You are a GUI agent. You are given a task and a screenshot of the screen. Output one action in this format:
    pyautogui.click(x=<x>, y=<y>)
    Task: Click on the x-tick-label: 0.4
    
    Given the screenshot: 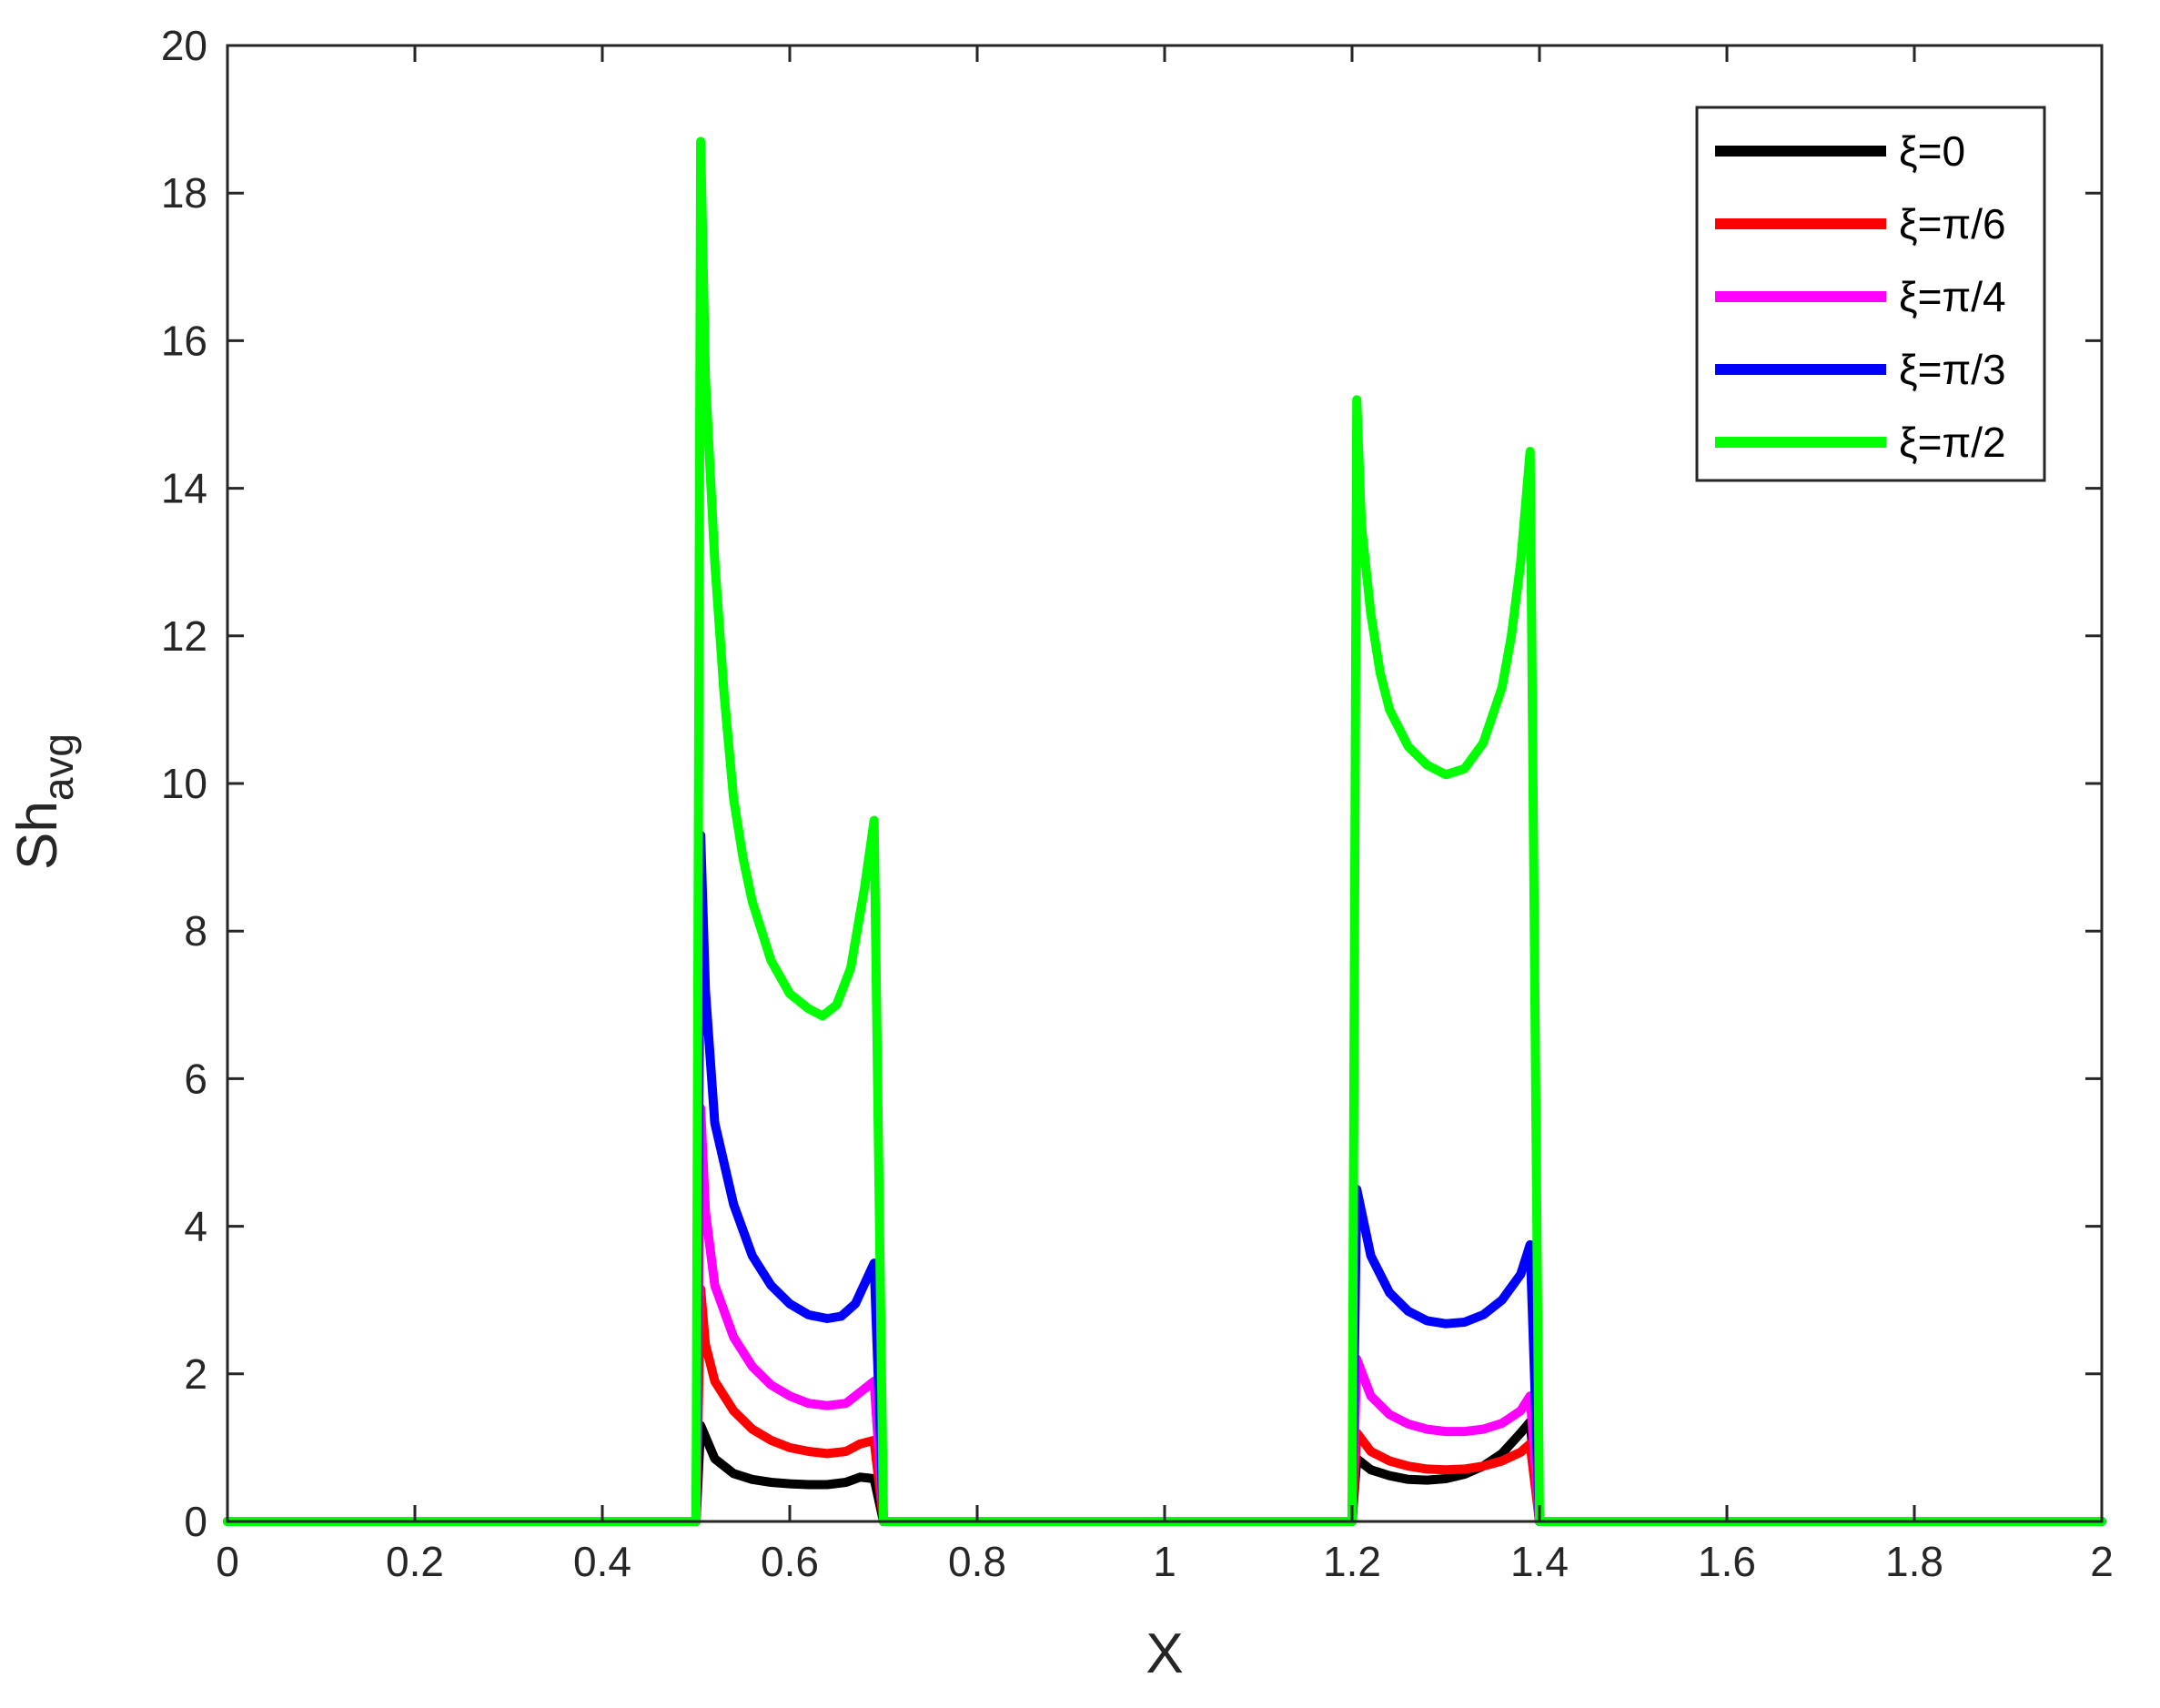 What is the action you would take?
    pyautogui.click(x=602, y=1561)
    